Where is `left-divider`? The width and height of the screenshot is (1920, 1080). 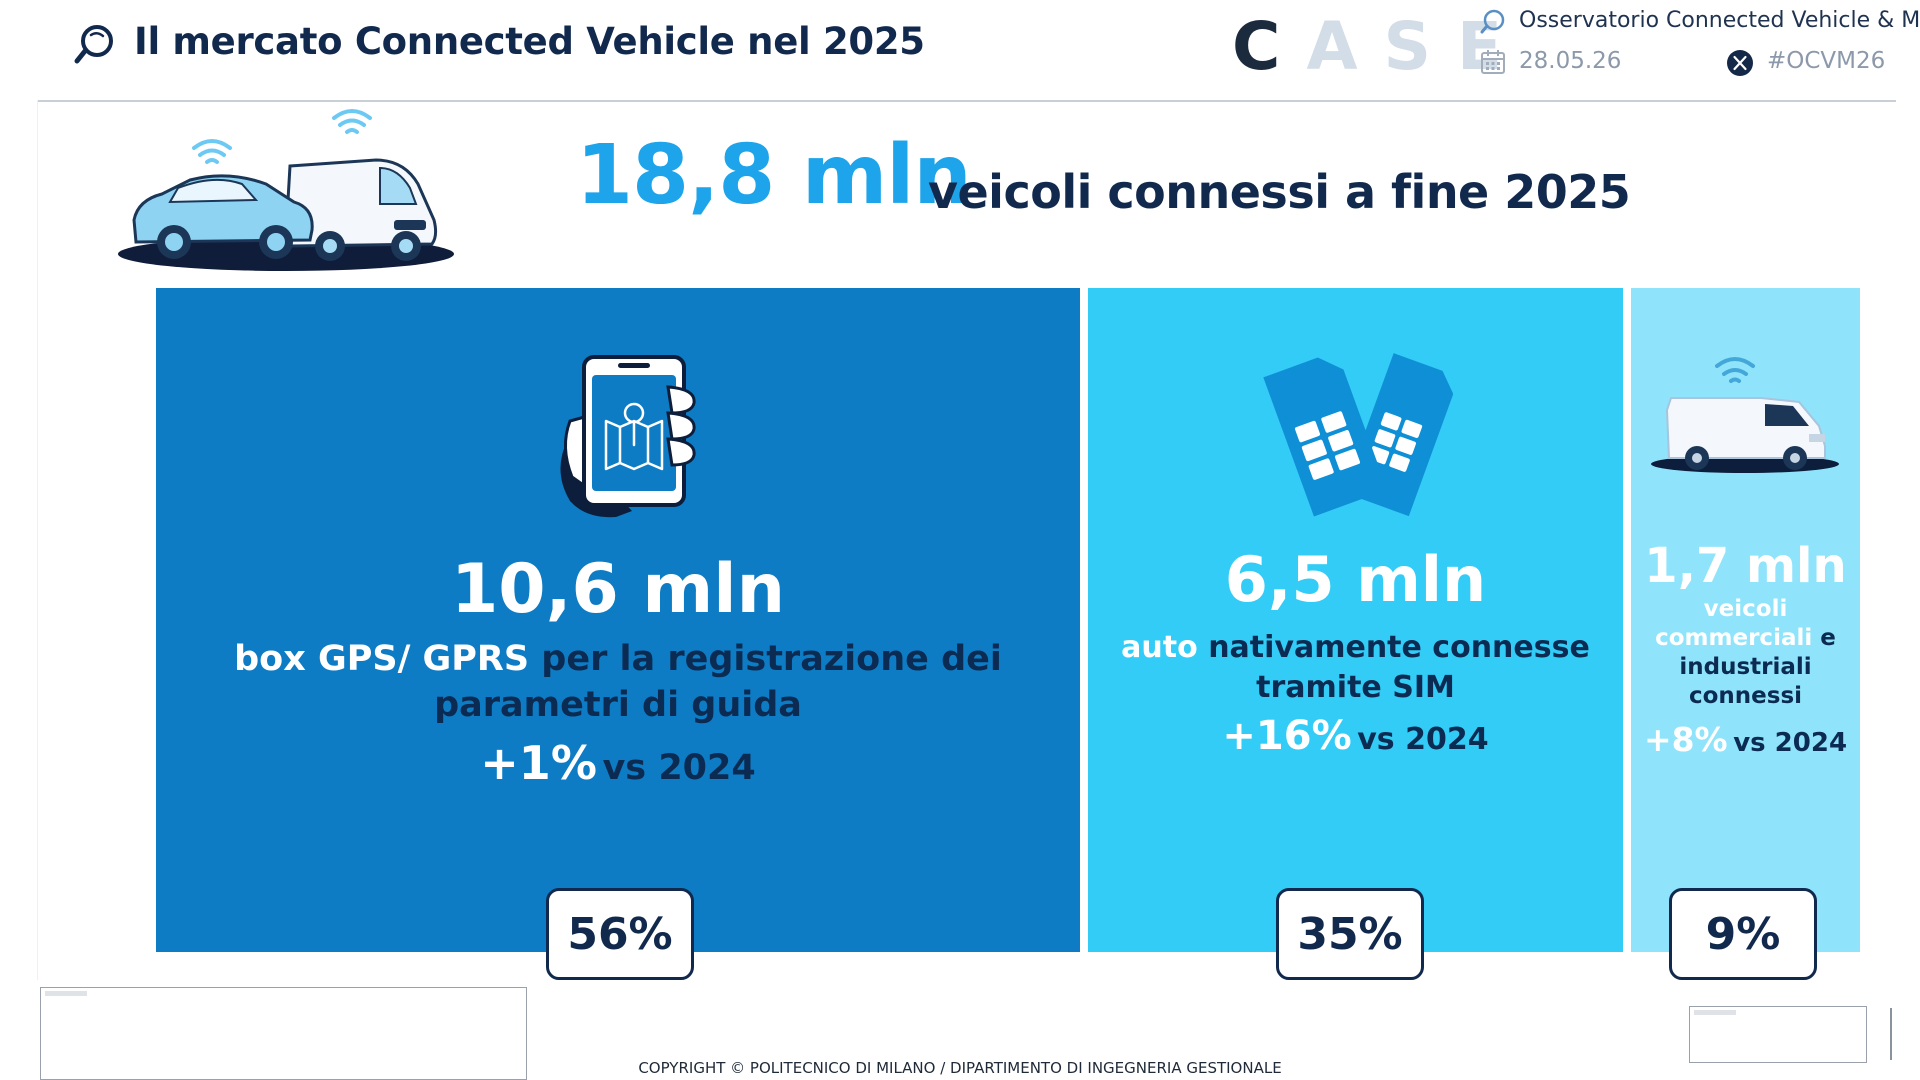
left-divider is located at coordinates (37, 540).